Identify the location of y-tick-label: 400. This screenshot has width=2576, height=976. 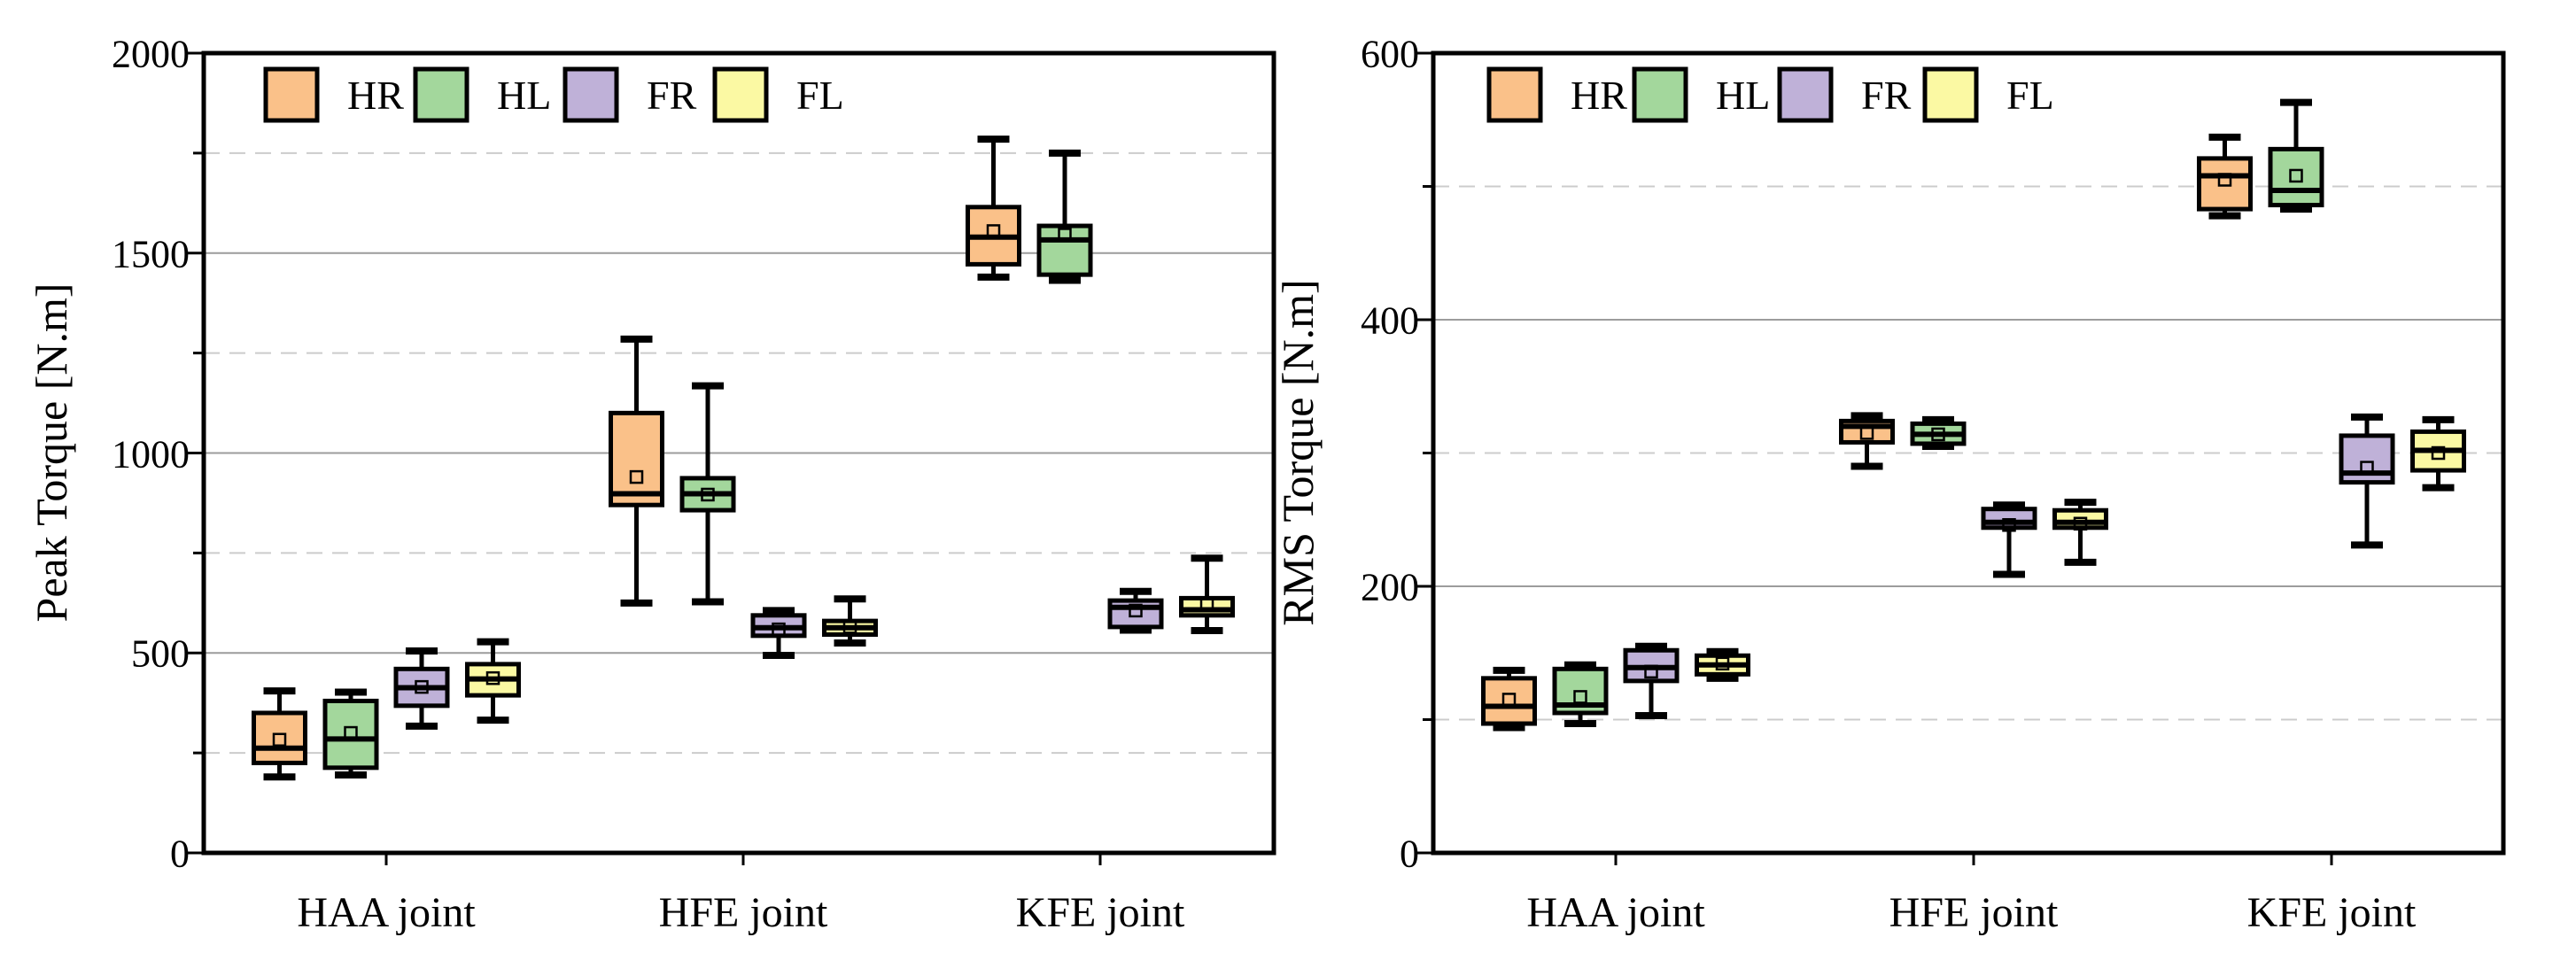
(1390, 320).